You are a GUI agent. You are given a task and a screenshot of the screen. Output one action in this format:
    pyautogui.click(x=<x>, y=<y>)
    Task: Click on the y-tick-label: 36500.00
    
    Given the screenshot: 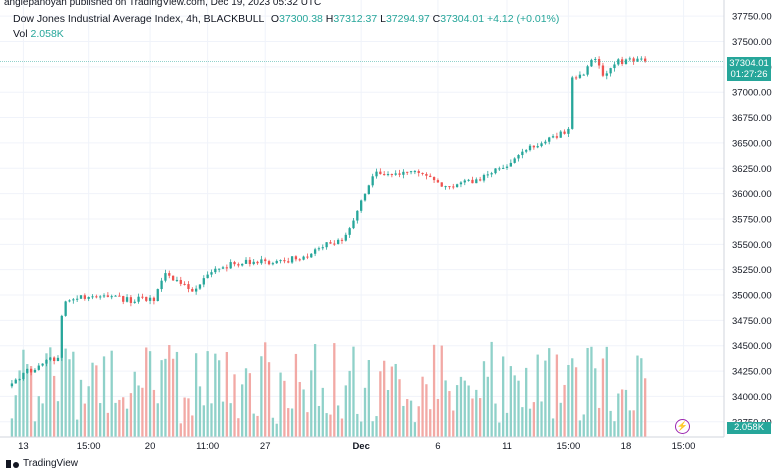 What is the action you would take?
    pyautogui.click(x=752, y=143)
    